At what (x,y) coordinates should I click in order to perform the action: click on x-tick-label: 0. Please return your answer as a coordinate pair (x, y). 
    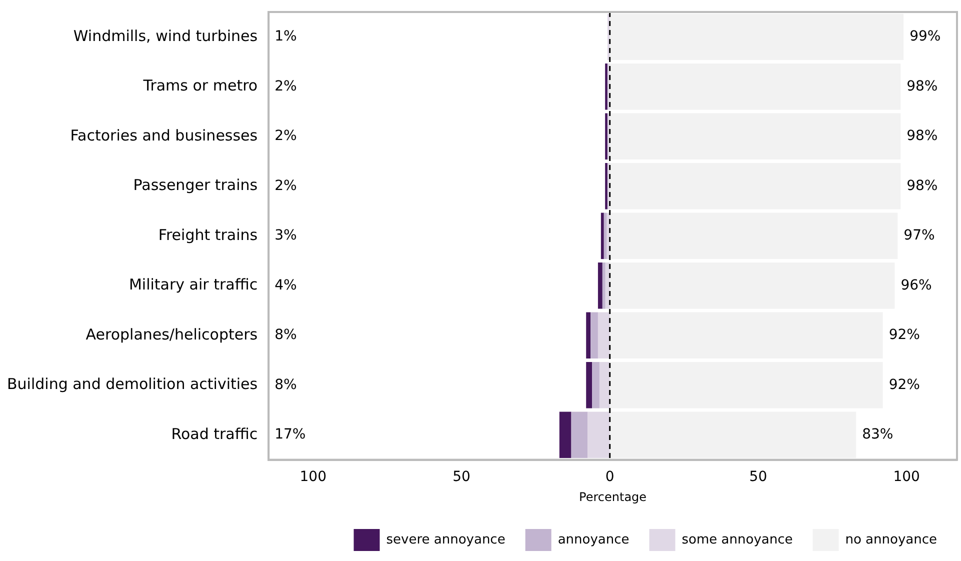
    Looking at the image, I should click on (609, 476).